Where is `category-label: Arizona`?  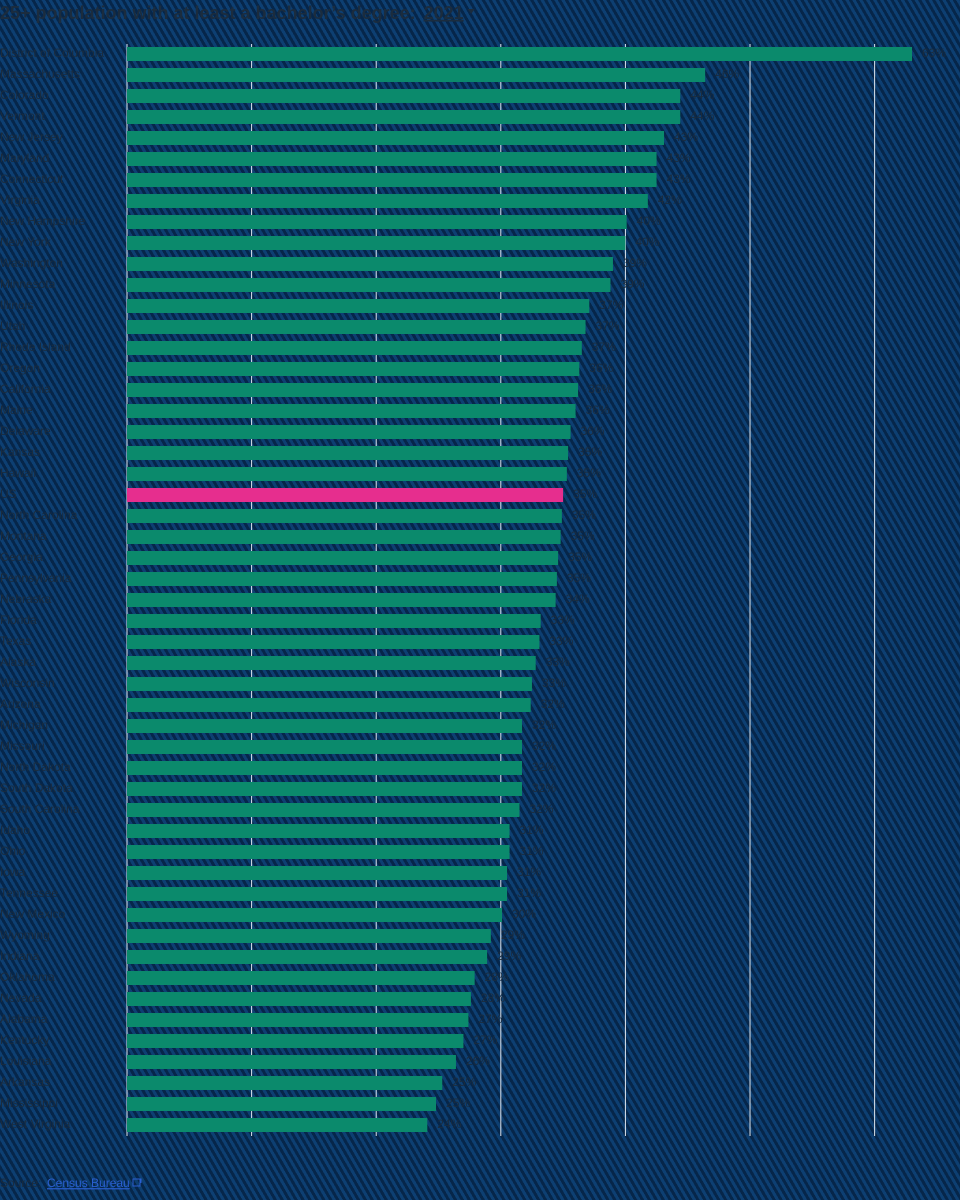
category-label: Arizona is located at coordinates (20, 704).